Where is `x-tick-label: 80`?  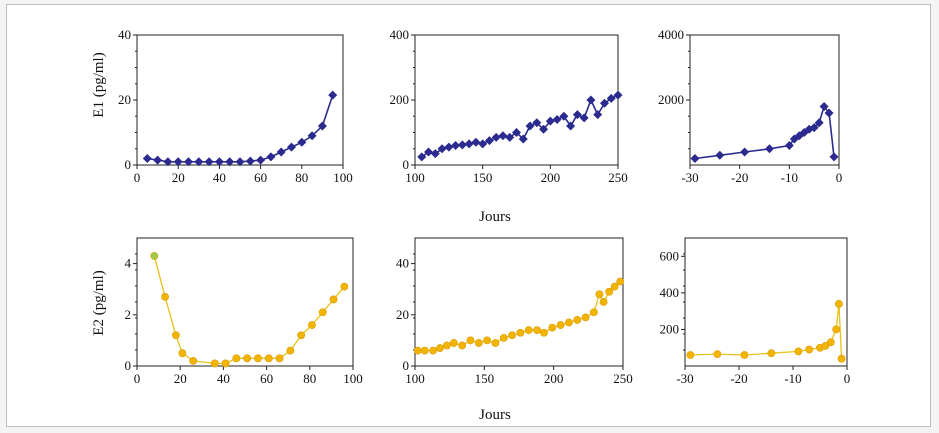 x-tick-label: 80 is located at coordinates (309, 378).